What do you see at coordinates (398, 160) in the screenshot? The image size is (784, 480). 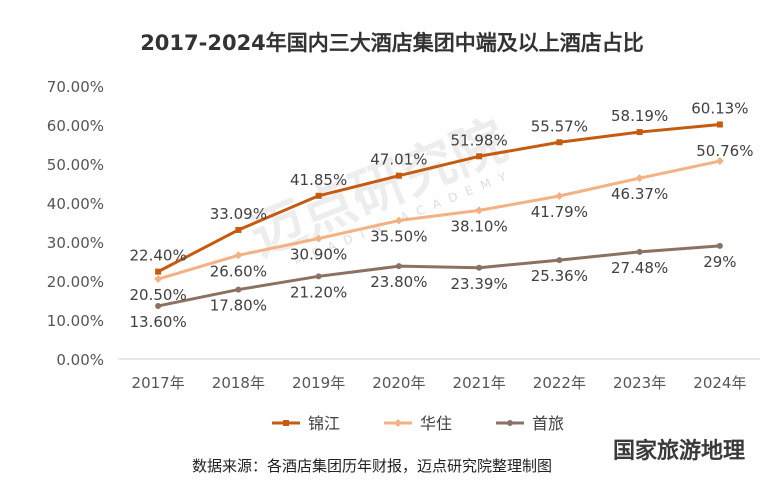 I see `data-label: 47.01%` at bounding box center [398, 160].